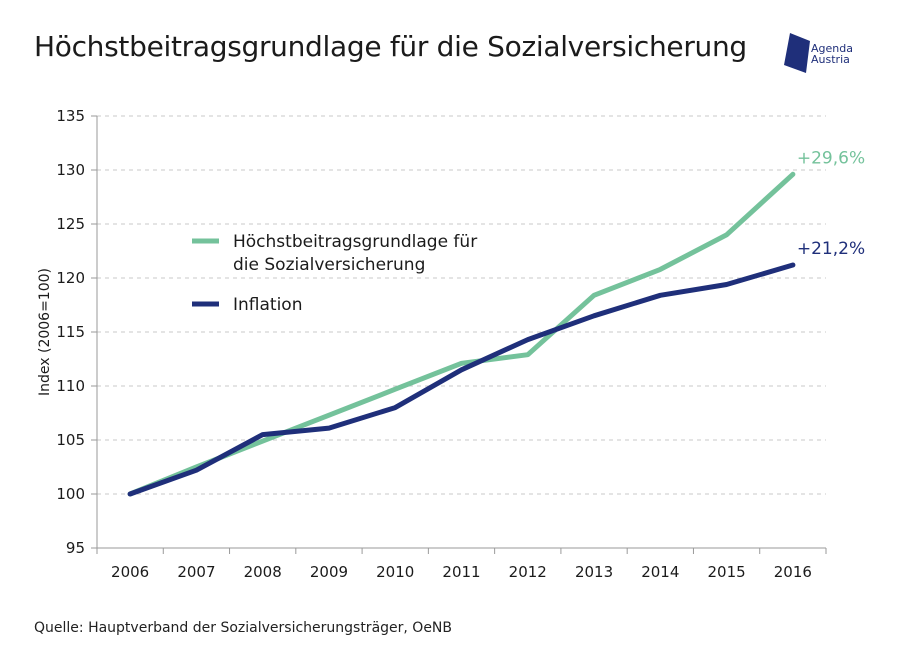 This screenshot has width=900, height=654. I want to click on logo-line-1: Agenda, so click(832, 48).